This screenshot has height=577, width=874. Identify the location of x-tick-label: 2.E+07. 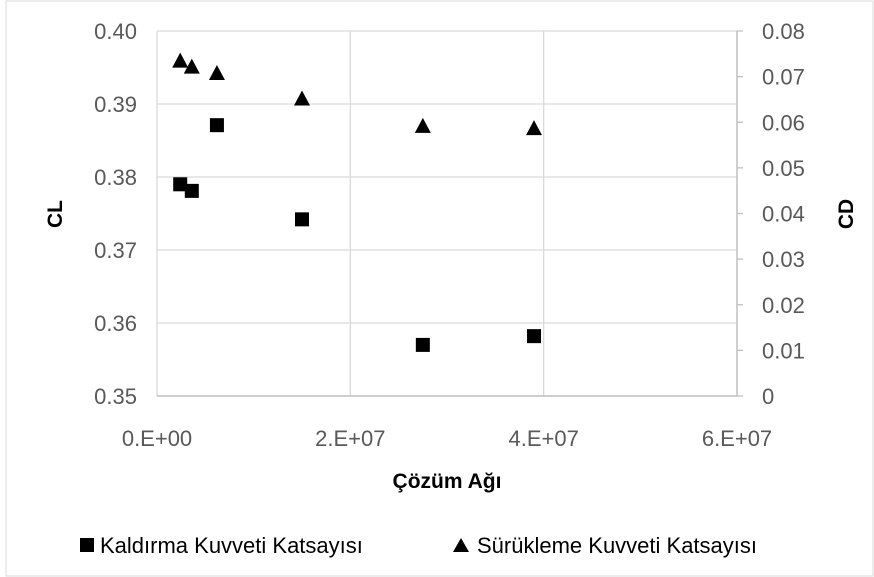
(350, 438).